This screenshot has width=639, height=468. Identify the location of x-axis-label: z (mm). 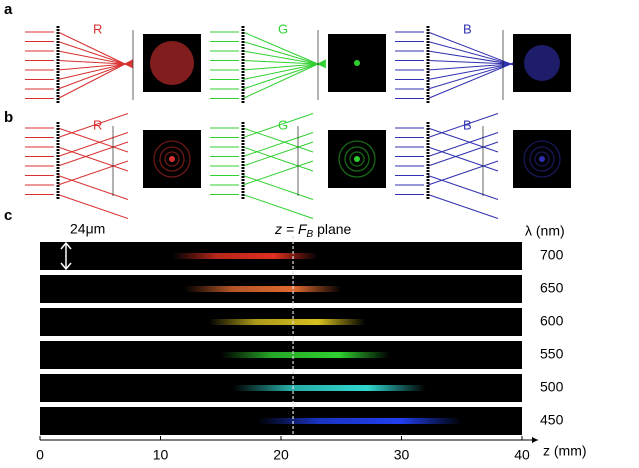
(565, 451).